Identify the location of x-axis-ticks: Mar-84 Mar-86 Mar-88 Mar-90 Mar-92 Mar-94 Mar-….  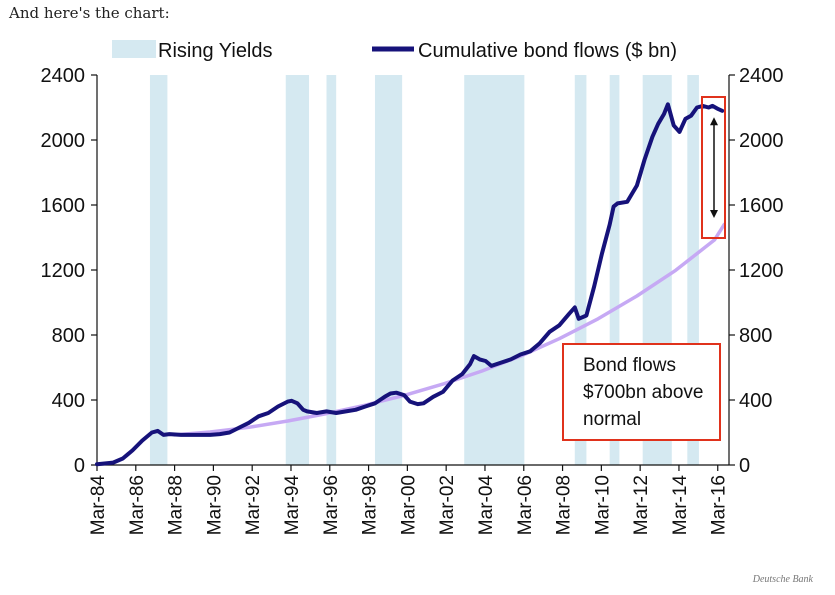
(409, 500).